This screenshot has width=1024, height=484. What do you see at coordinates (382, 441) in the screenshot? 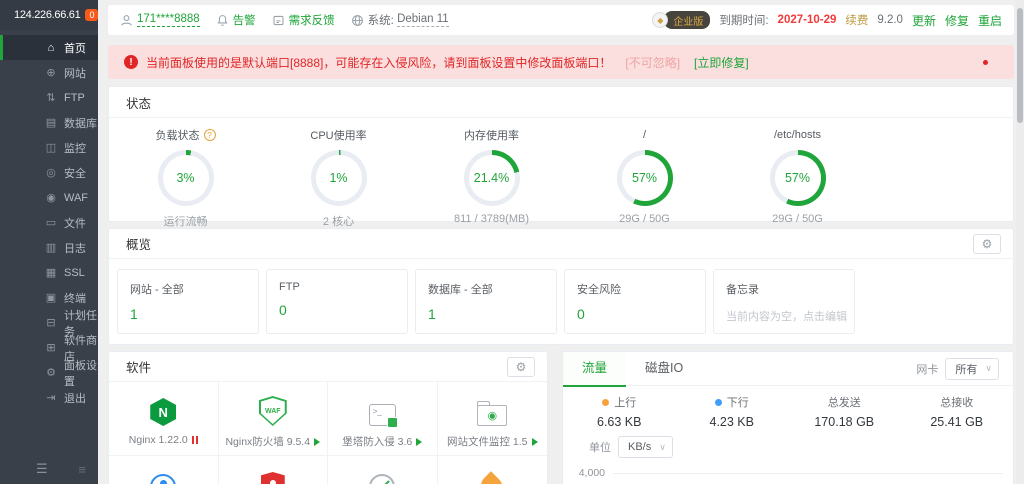
I see `app-name-row: 堡塔防入侵 3.6` at bounding box center [382, 441].